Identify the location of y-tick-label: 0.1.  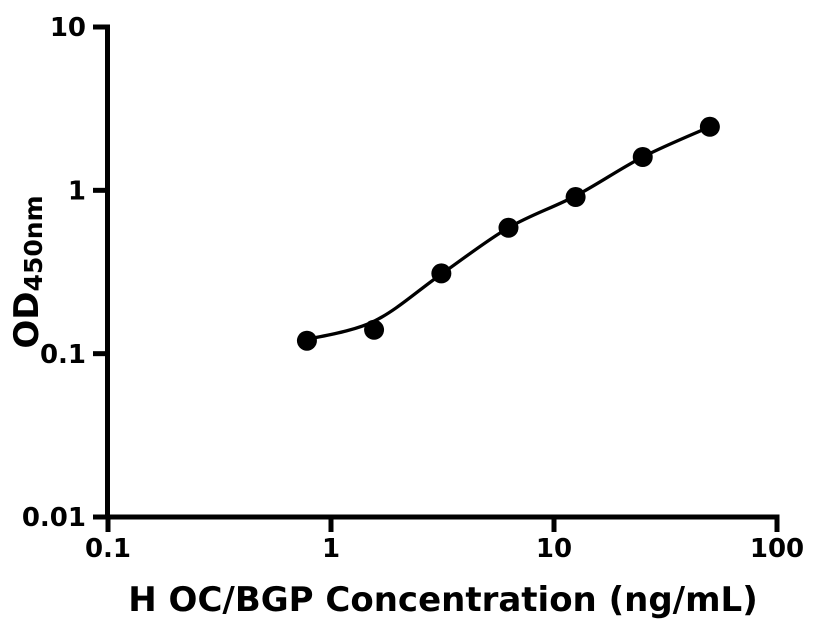
(63, 355).